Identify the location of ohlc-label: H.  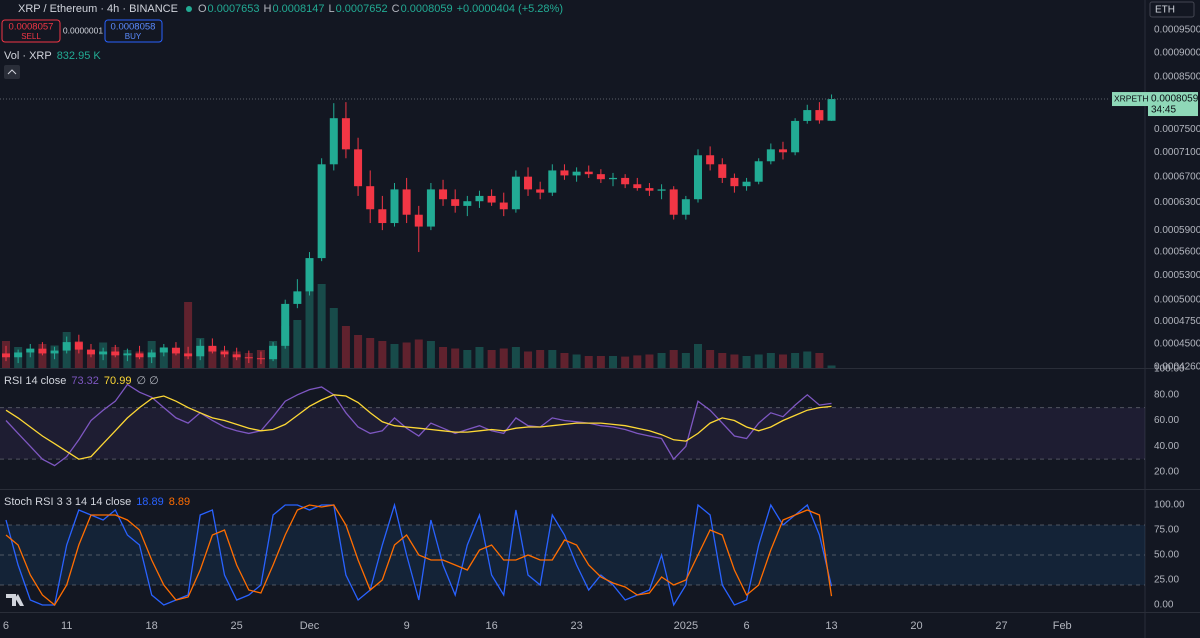
(268, 9).